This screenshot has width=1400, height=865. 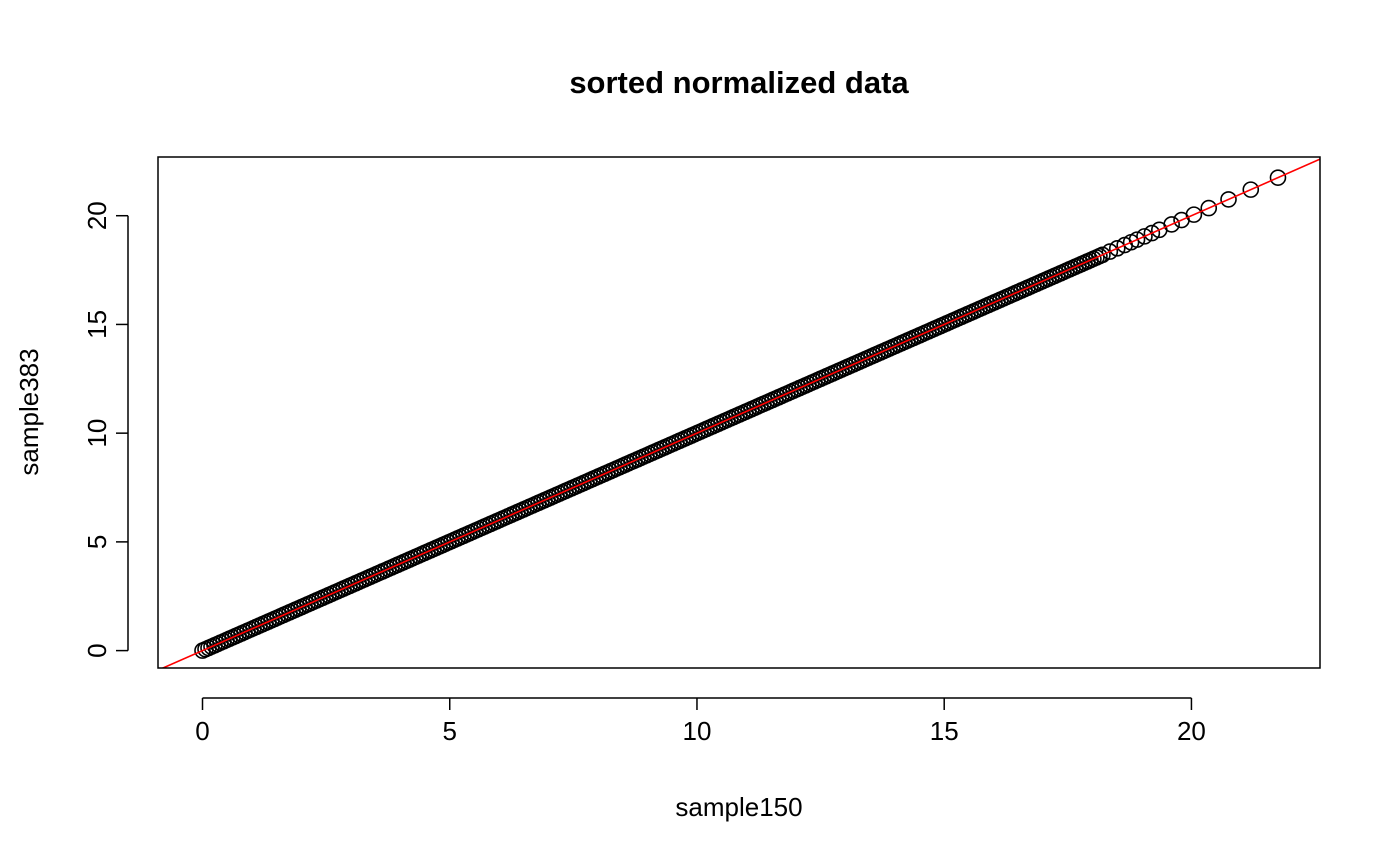 What do you see at coordinates (97, 542) in the screenshot?
I see `y-tick-label: 5` at bounding box center [97, 542].